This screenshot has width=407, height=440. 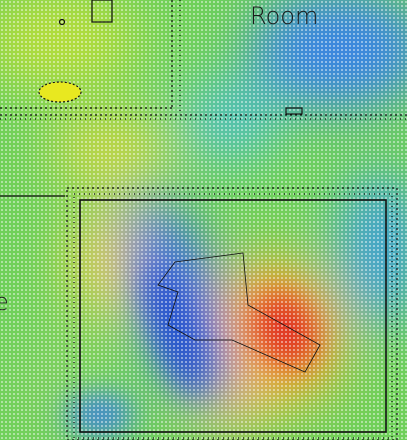 I want to click on room-label: e, so click(x=4, y=302).